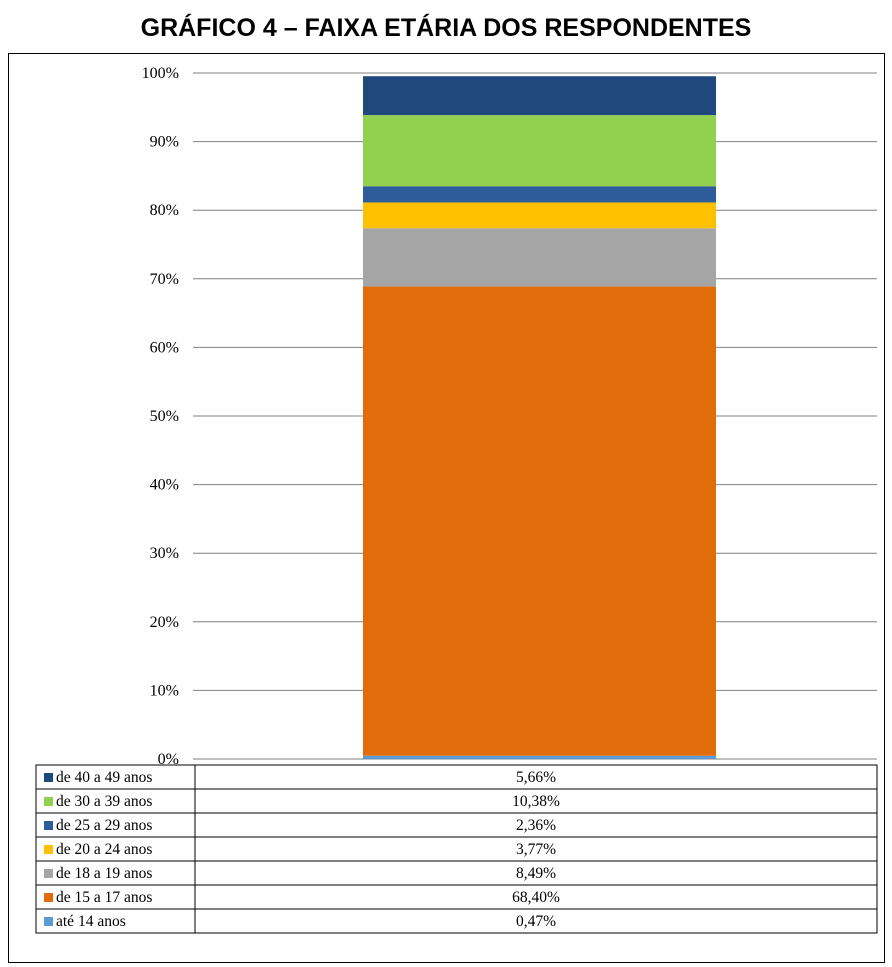 The image size is (892, 967). Describe the element at coordinates (164, 142) in the screenshot. I see `y-tick-label: 90%` at that location.